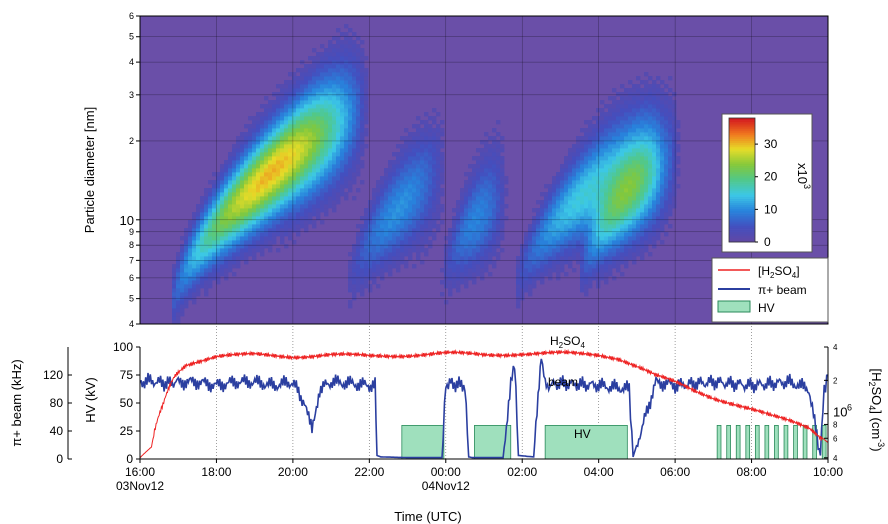 The image size is (888, 524). What do you see at coordinates (140, 486) in the screenshot?
I see `date-tick-label: 03Nov12` at bounding box center [140, 486].